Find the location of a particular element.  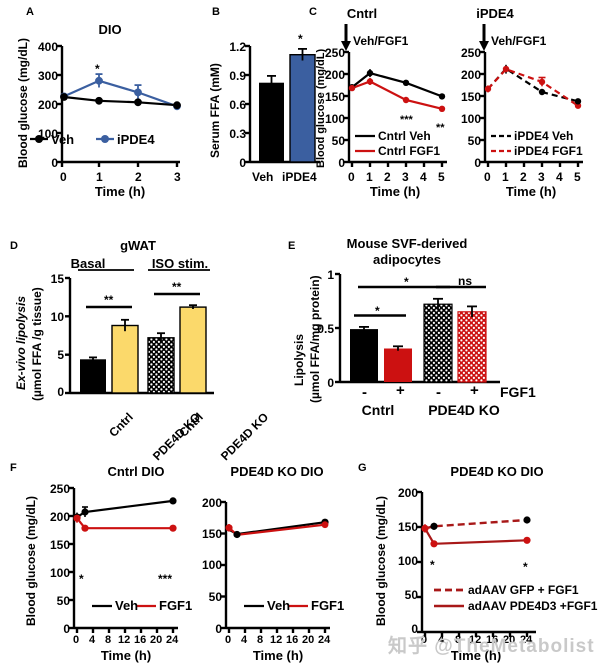

panel-c-left-ytick: 250 is located at coordinates (334, 53).